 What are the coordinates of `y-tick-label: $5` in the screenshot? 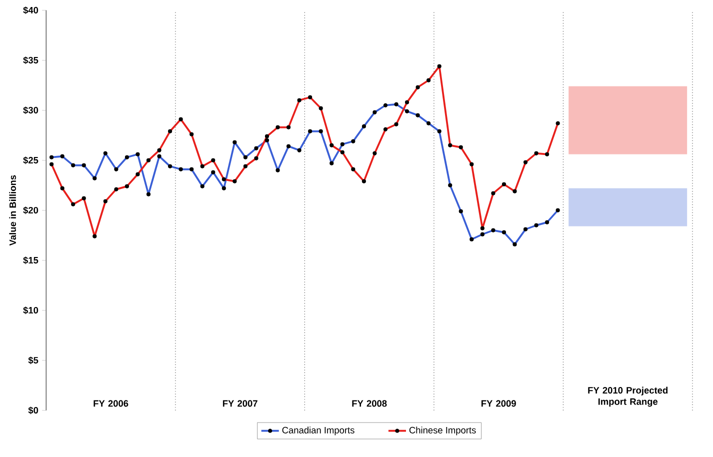 It's located at (33, 360).